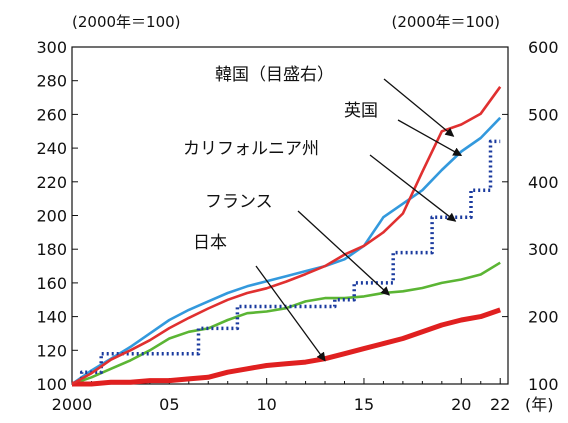 The height and width of the screenshot is (423, 568). I want to click on y-left-tick-label: 140, so click(51, 317).